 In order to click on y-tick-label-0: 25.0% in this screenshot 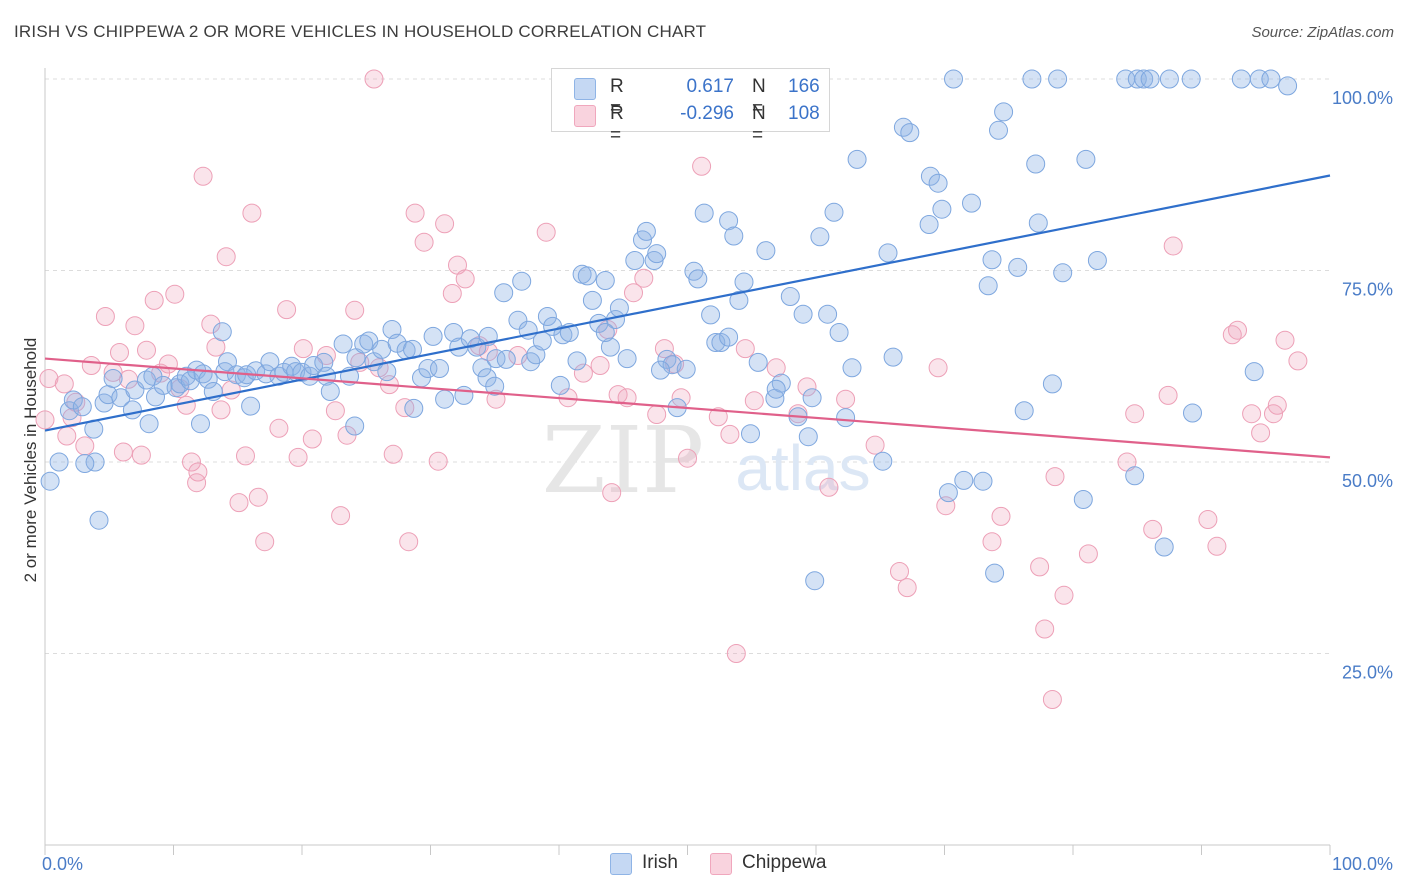, I will do `click(1367, 673)`.